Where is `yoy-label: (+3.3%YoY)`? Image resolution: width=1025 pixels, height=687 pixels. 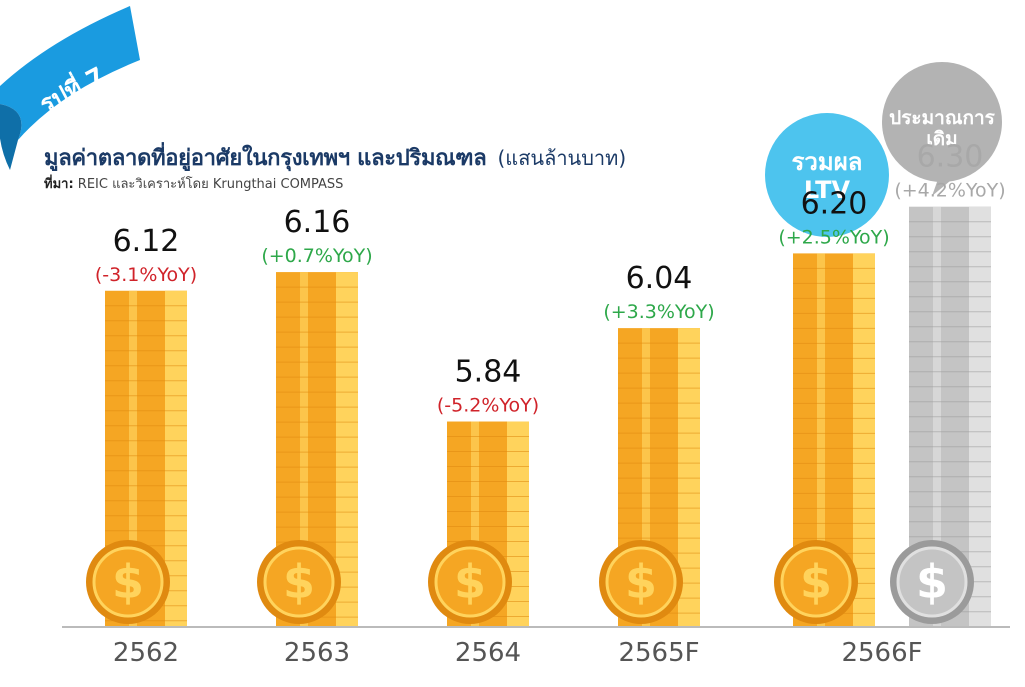 yoy-label: (+3.3%YoY) is located at coordinates (658, 312).